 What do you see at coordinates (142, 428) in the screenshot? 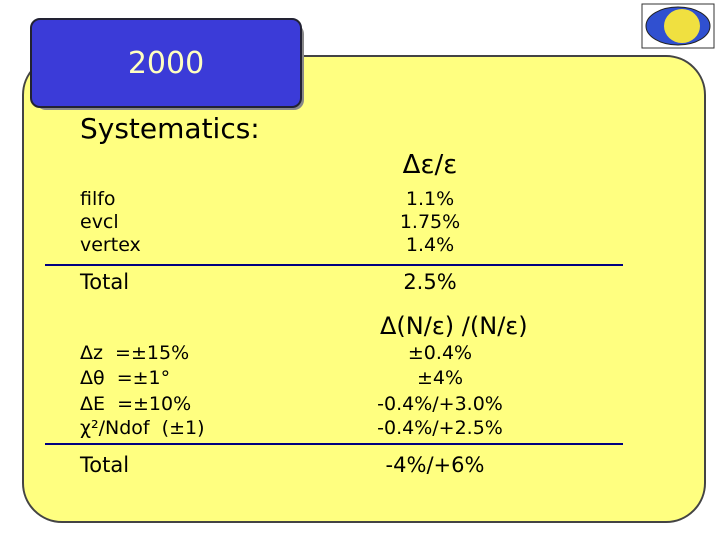
I see `row-label: χ²/Ndof (±1)` at bounding box center [142, 428].